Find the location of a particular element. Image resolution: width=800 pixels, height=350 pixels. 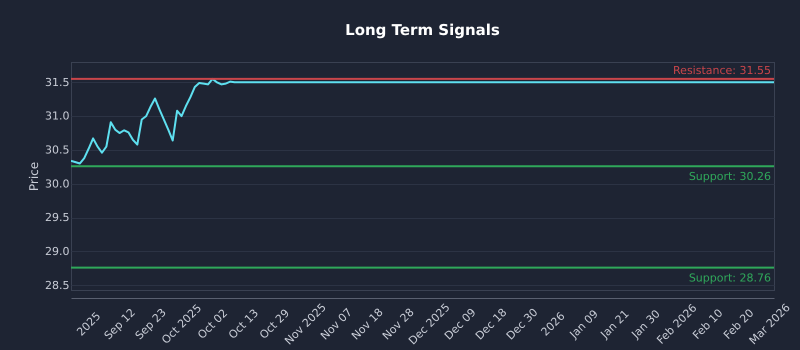

ref-line-label: Resistance: 31.55 is located at coordinates (722, 70).